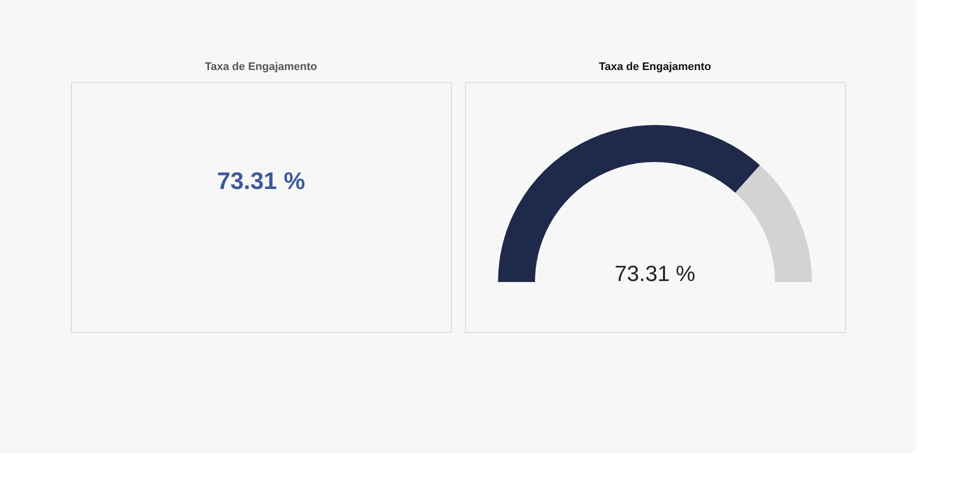  I want to click on data-label: 73.31 %, so click(655, 273).